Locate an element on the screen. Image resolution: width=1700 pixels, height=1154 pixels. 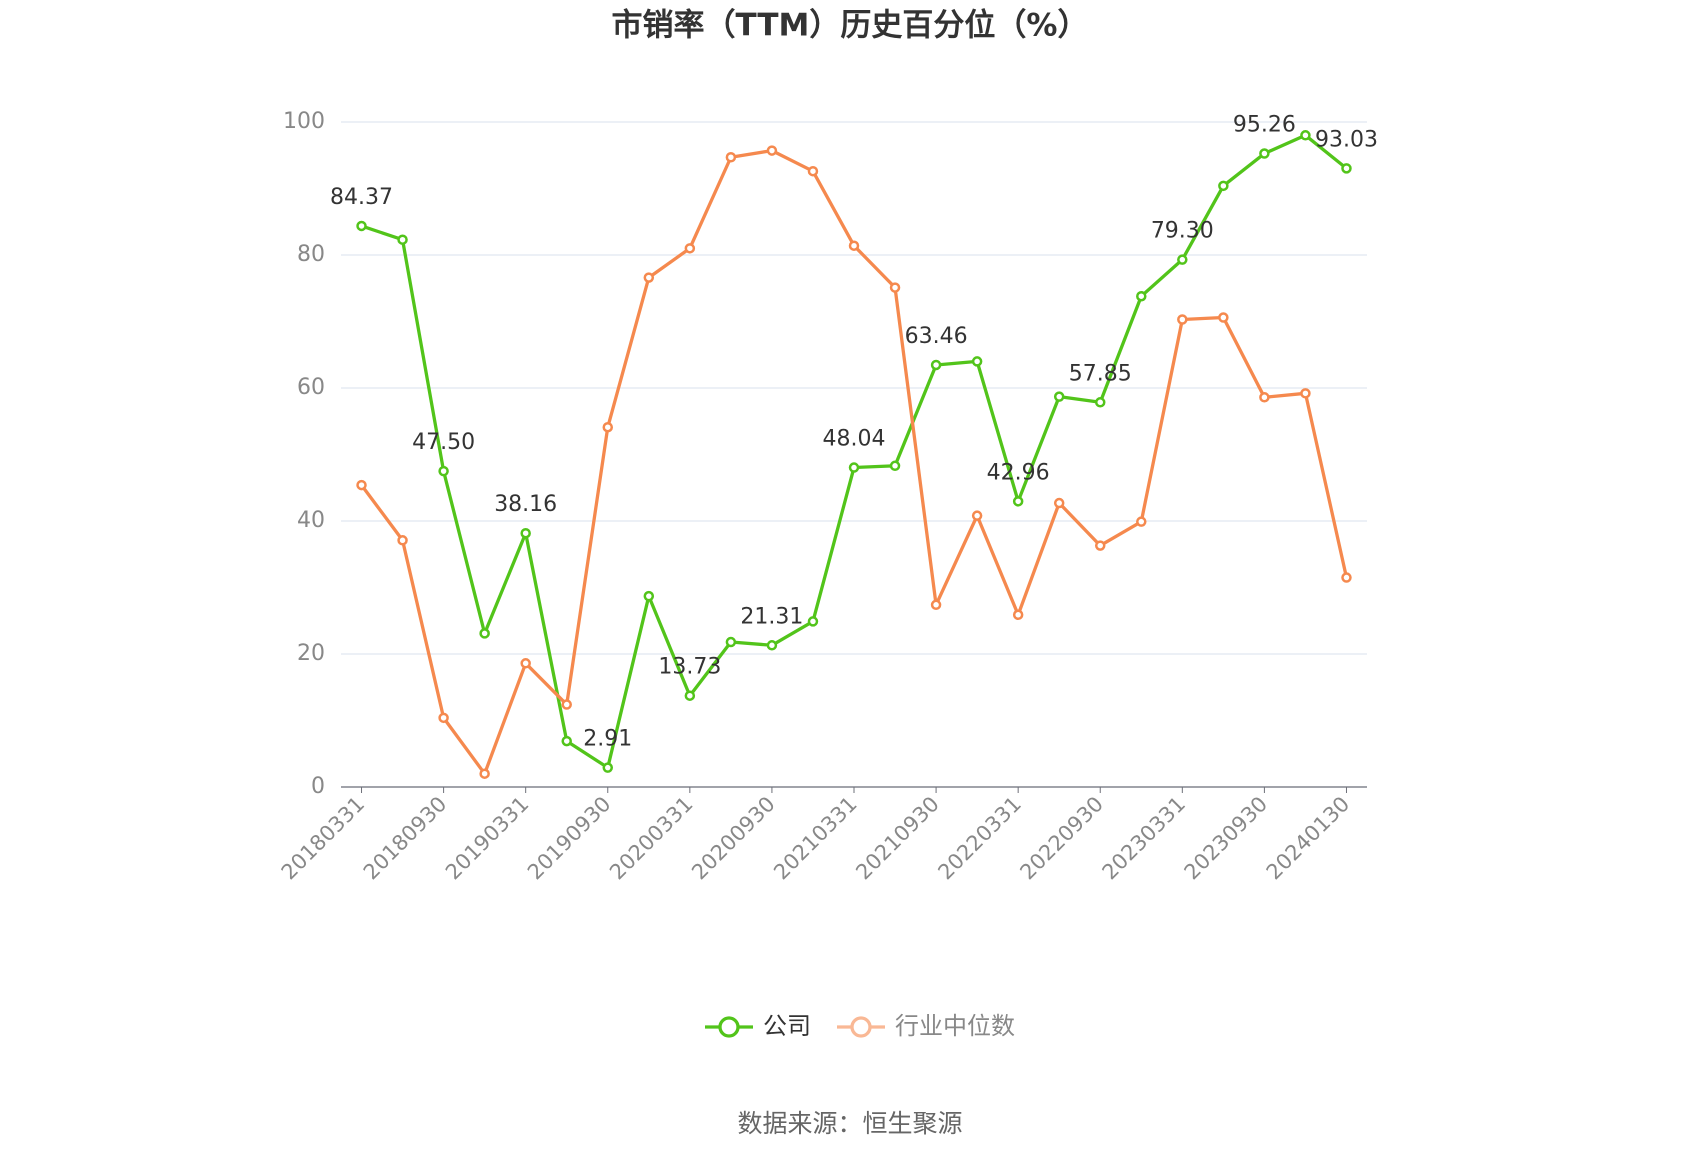
x-tick-label: 20220331 is located at coordinates (979, 838).